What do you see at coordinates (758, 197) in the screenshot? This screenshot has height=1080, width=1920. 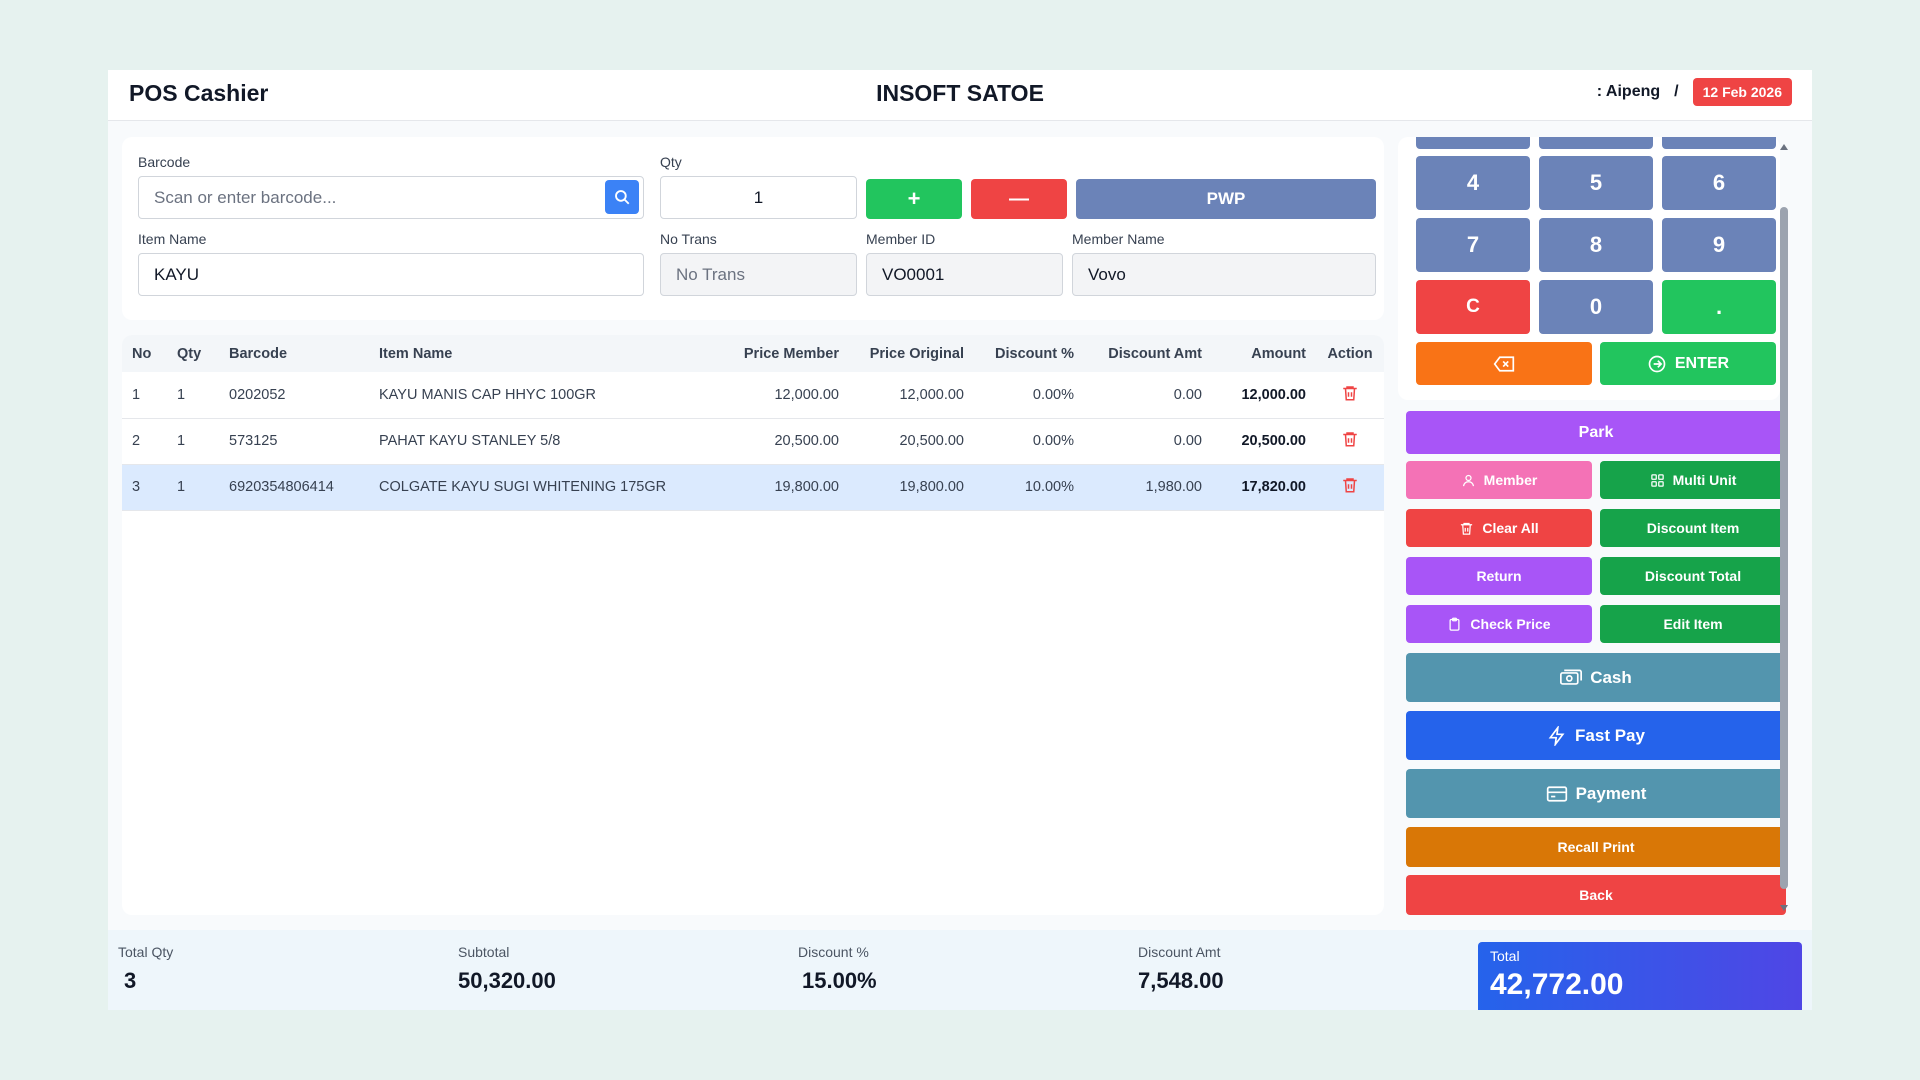 I see `qty-input: 1` at bounding box center [758, 197].